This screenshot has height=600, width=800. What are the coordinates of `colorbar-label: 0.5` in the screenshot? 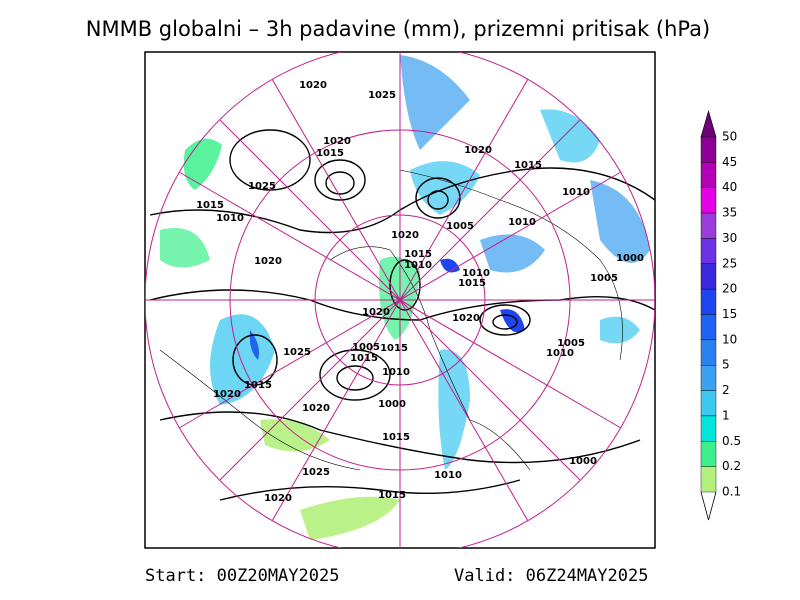 It's located at (731, 441).